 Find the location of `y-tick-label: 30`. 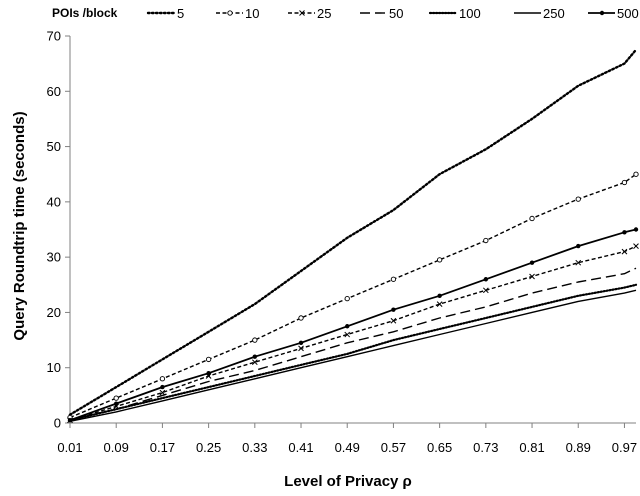

y-tick-label: 30 is located at coordinates (54, 257).